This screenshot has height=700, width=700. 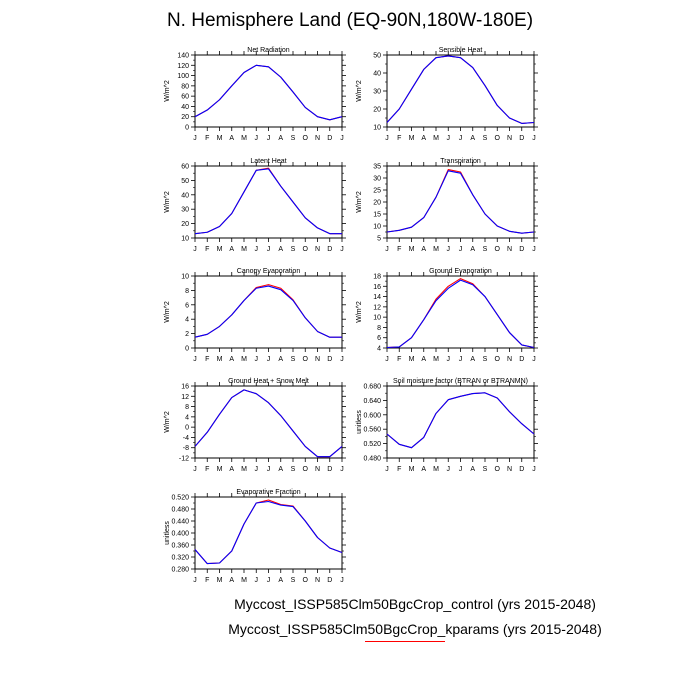 What do you see at coordinates (183, 76) in the screenshot?
I see `y-tick-label: 100` at bounding box center [183, 76].